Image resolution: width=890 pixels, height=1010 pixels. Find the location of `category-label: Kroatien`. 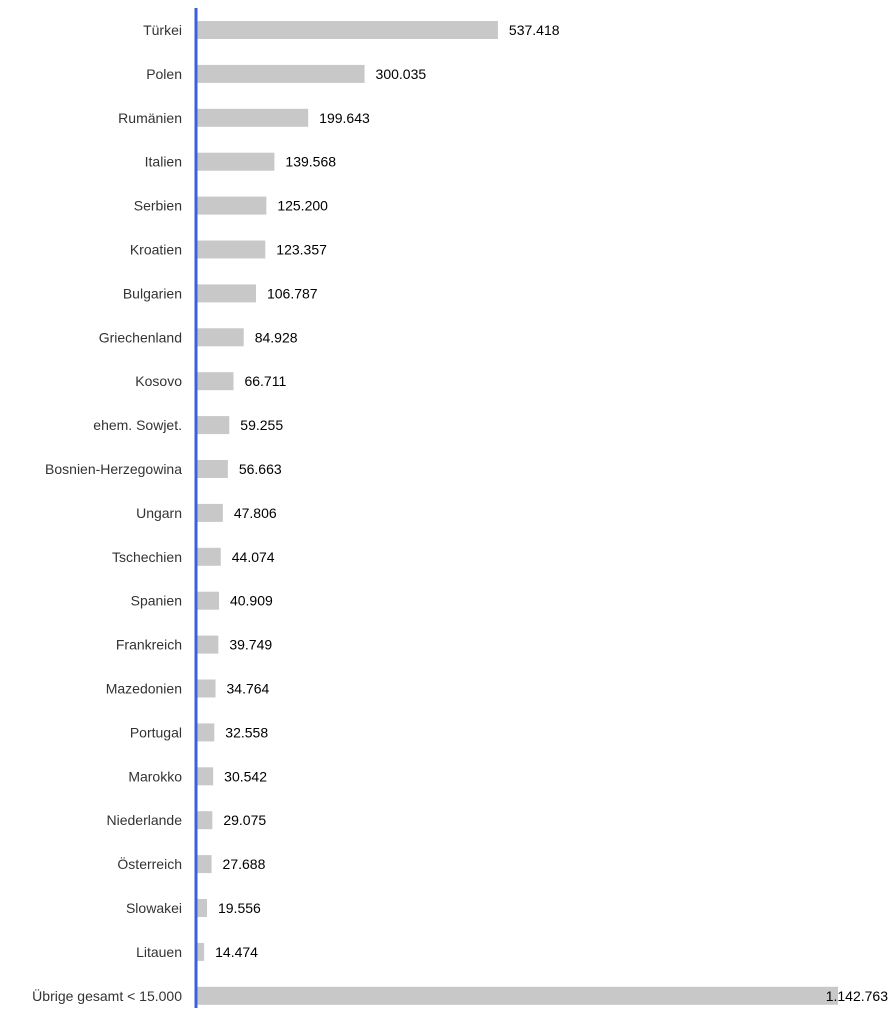

category-label: Kroatien is located at coordinates (156, 250).